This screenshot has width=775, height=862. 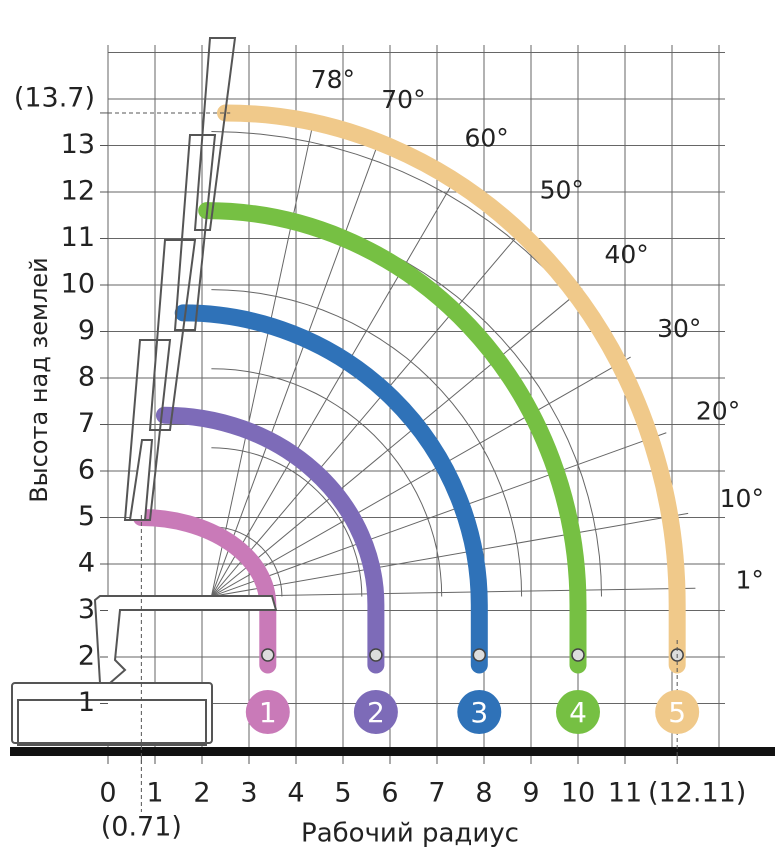 I want to click on x-tick-label: 6, so click(x=389, y=793).